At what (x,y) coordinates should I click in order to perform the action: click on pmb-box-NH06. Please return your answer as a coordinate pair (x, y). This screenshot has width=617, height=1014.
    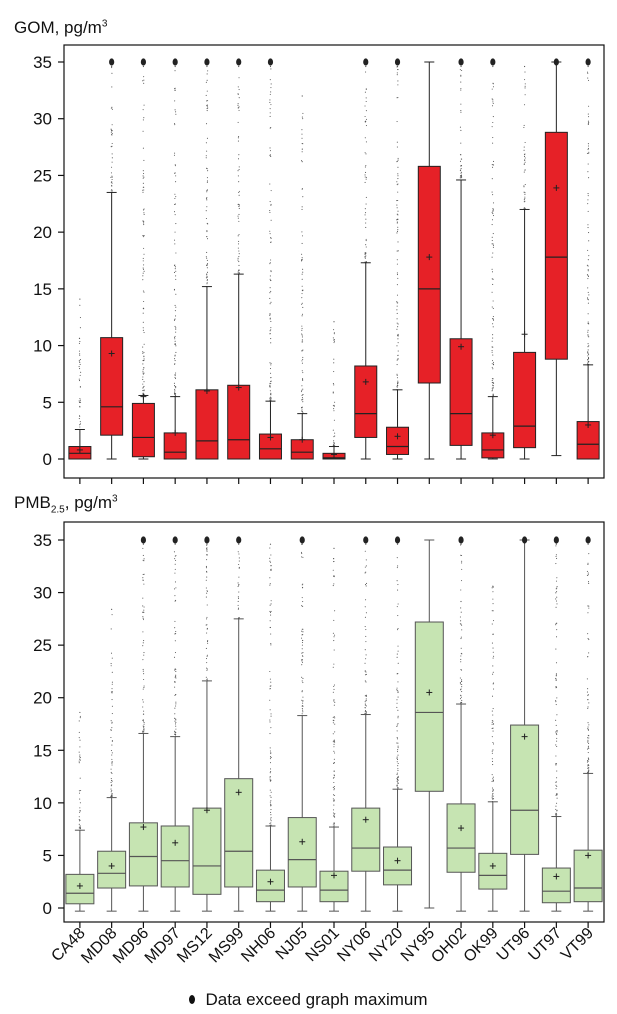
    Looking at the image, I should click on (270, 886).